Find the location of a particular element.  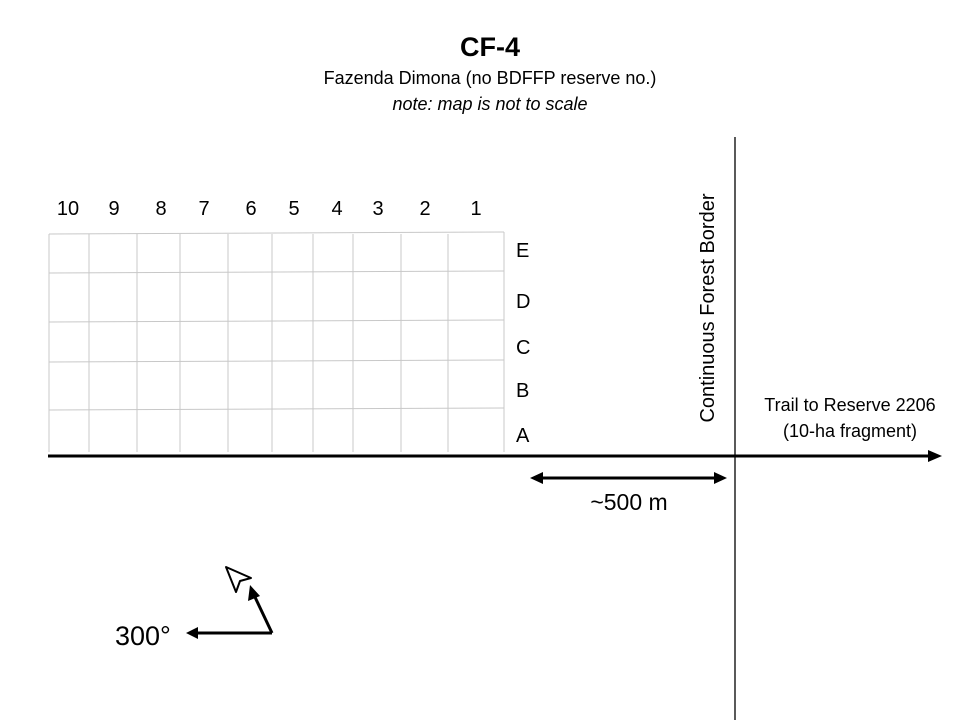

plot-grid is located at coordinates (276, 341).